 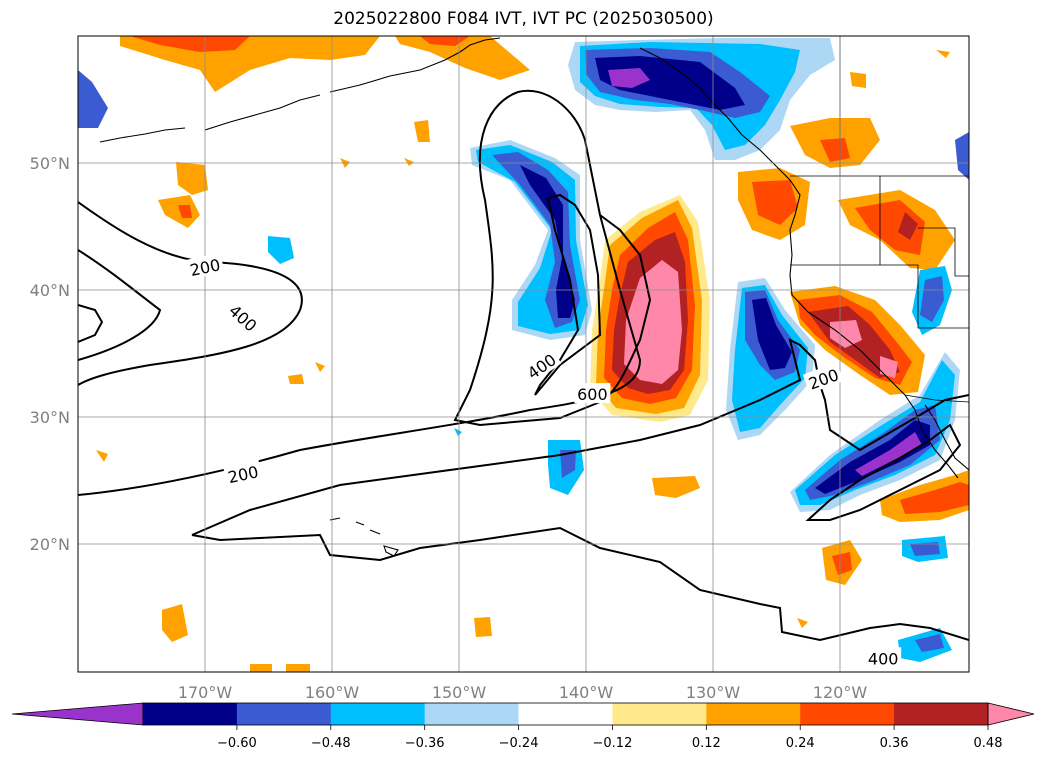 What do you see at coordinates (458, 432) in the screenshot?
I see `negative-anomaly-small3` at bounding box center [458, 432].